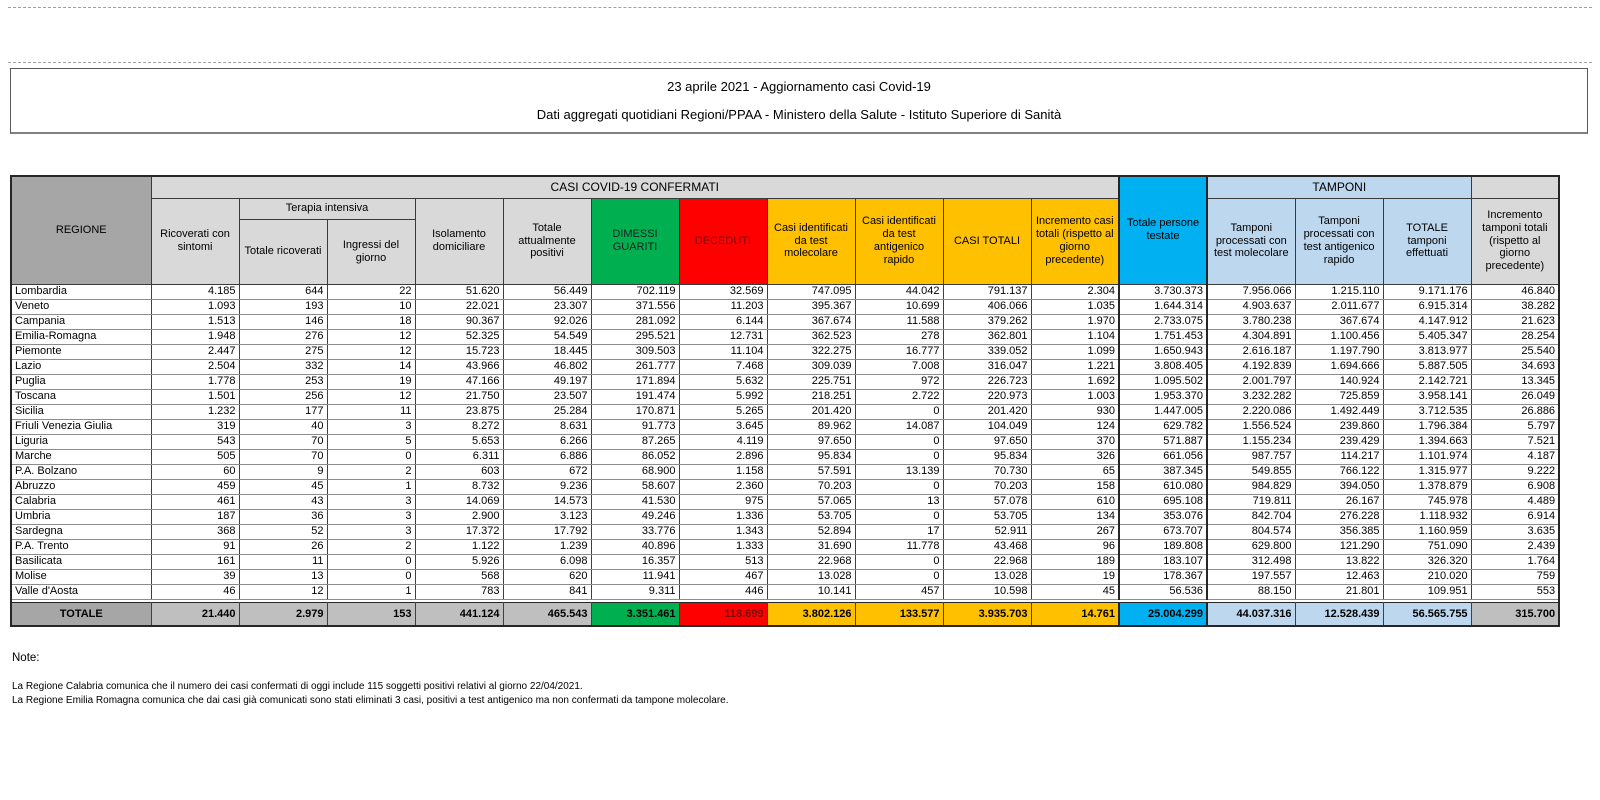  What do you see at coordinates (1515, 411) in the screenshot?
I see `data-cell: 26.886` at bounding box center [1515, 411].